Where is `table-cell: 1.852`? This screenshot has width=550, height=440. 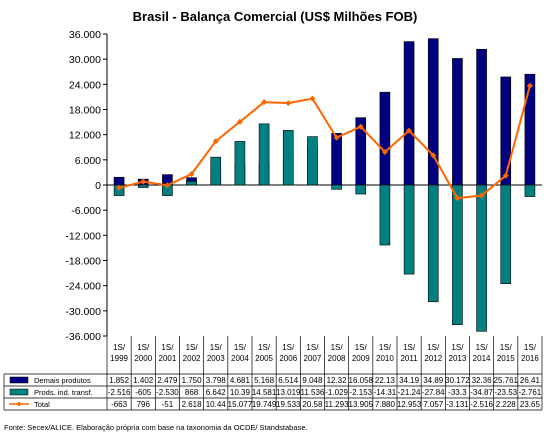 table-cell: 1.852 is located at coordinates (119, 380).